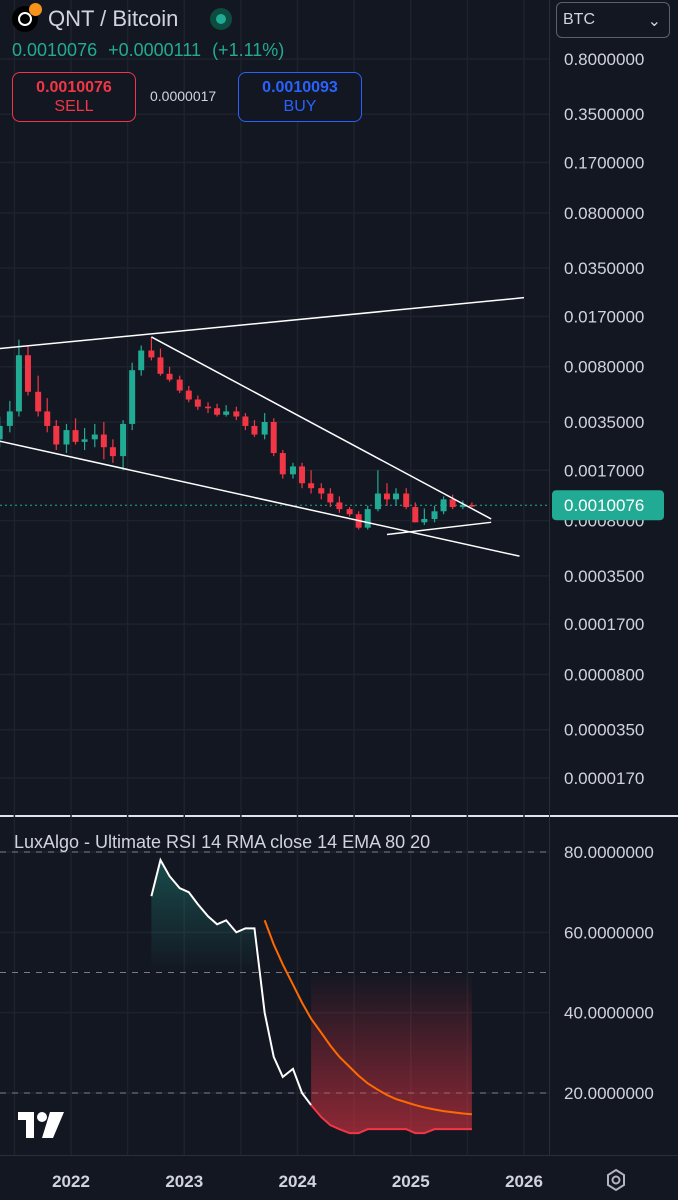 The width and height of the screenshot is (678, 1200). Describe the element at coordinates (604, 576) in the screenshot. I see `price-axis-label: 0.0003500` at that location.